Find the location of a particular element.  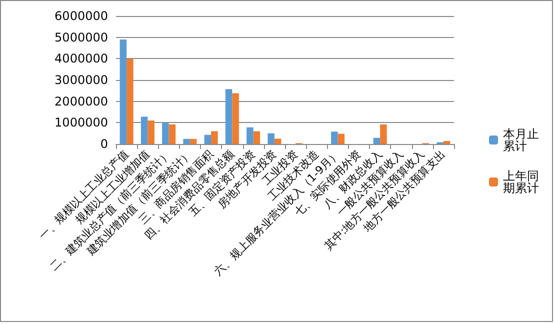

legend-label: 上年同期累计 is located at coordinates (521, 182).